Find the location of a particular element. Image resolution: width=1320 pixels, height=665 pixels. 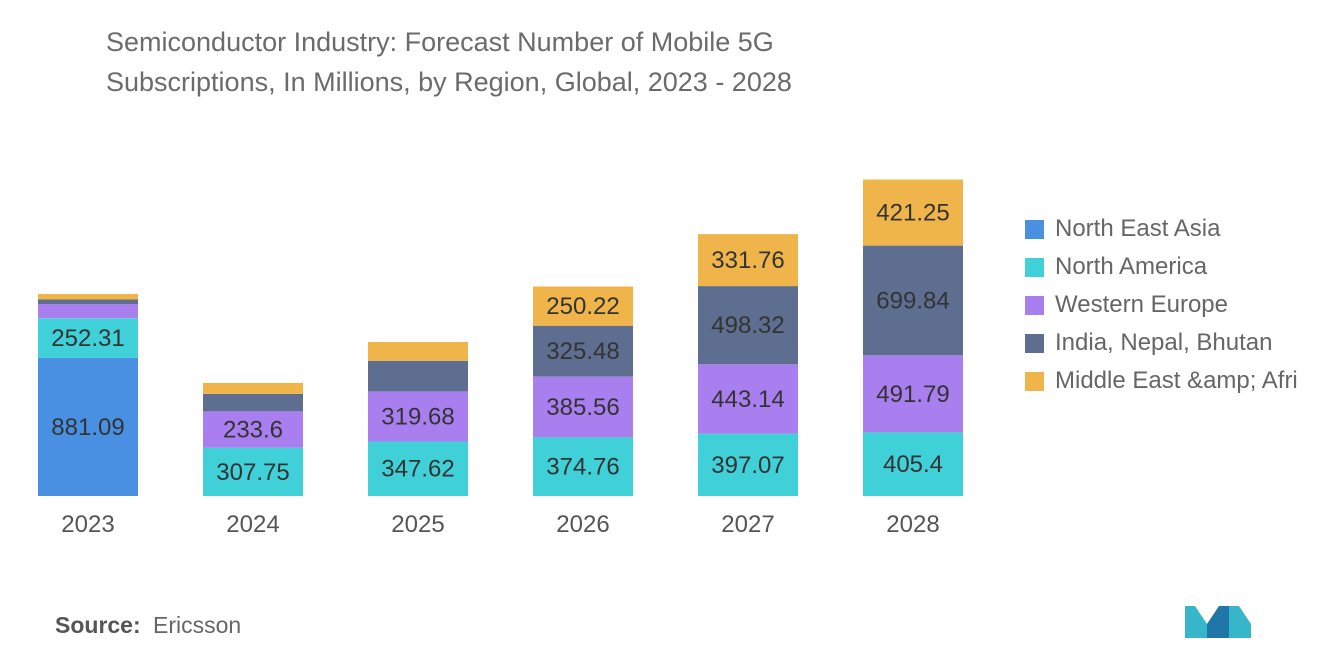

data-label-2028-series-2: 491.79 is located at coordinates (912, 394).